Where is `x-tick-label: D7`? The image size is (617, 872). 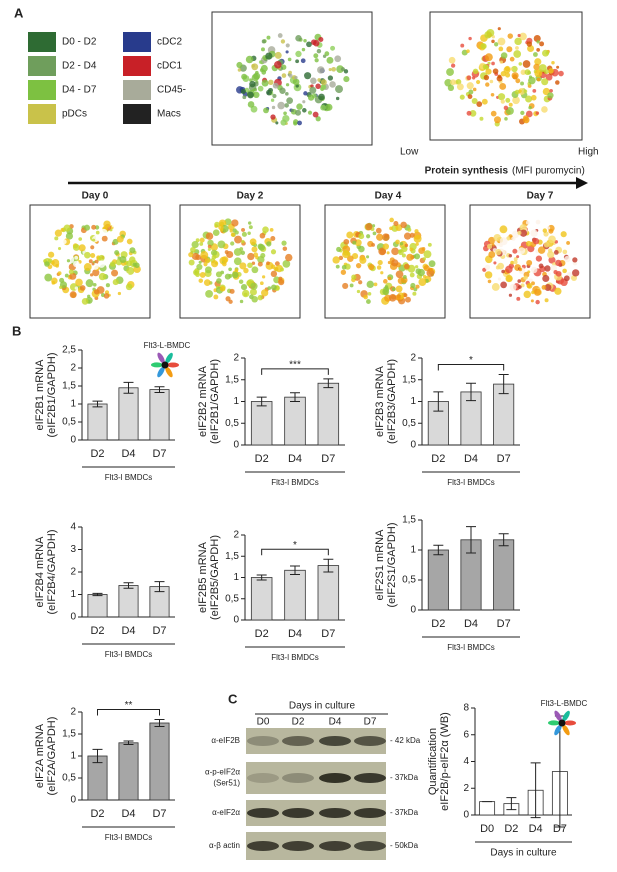 x-tick-label: D7 is located at coordinates (328, 459).